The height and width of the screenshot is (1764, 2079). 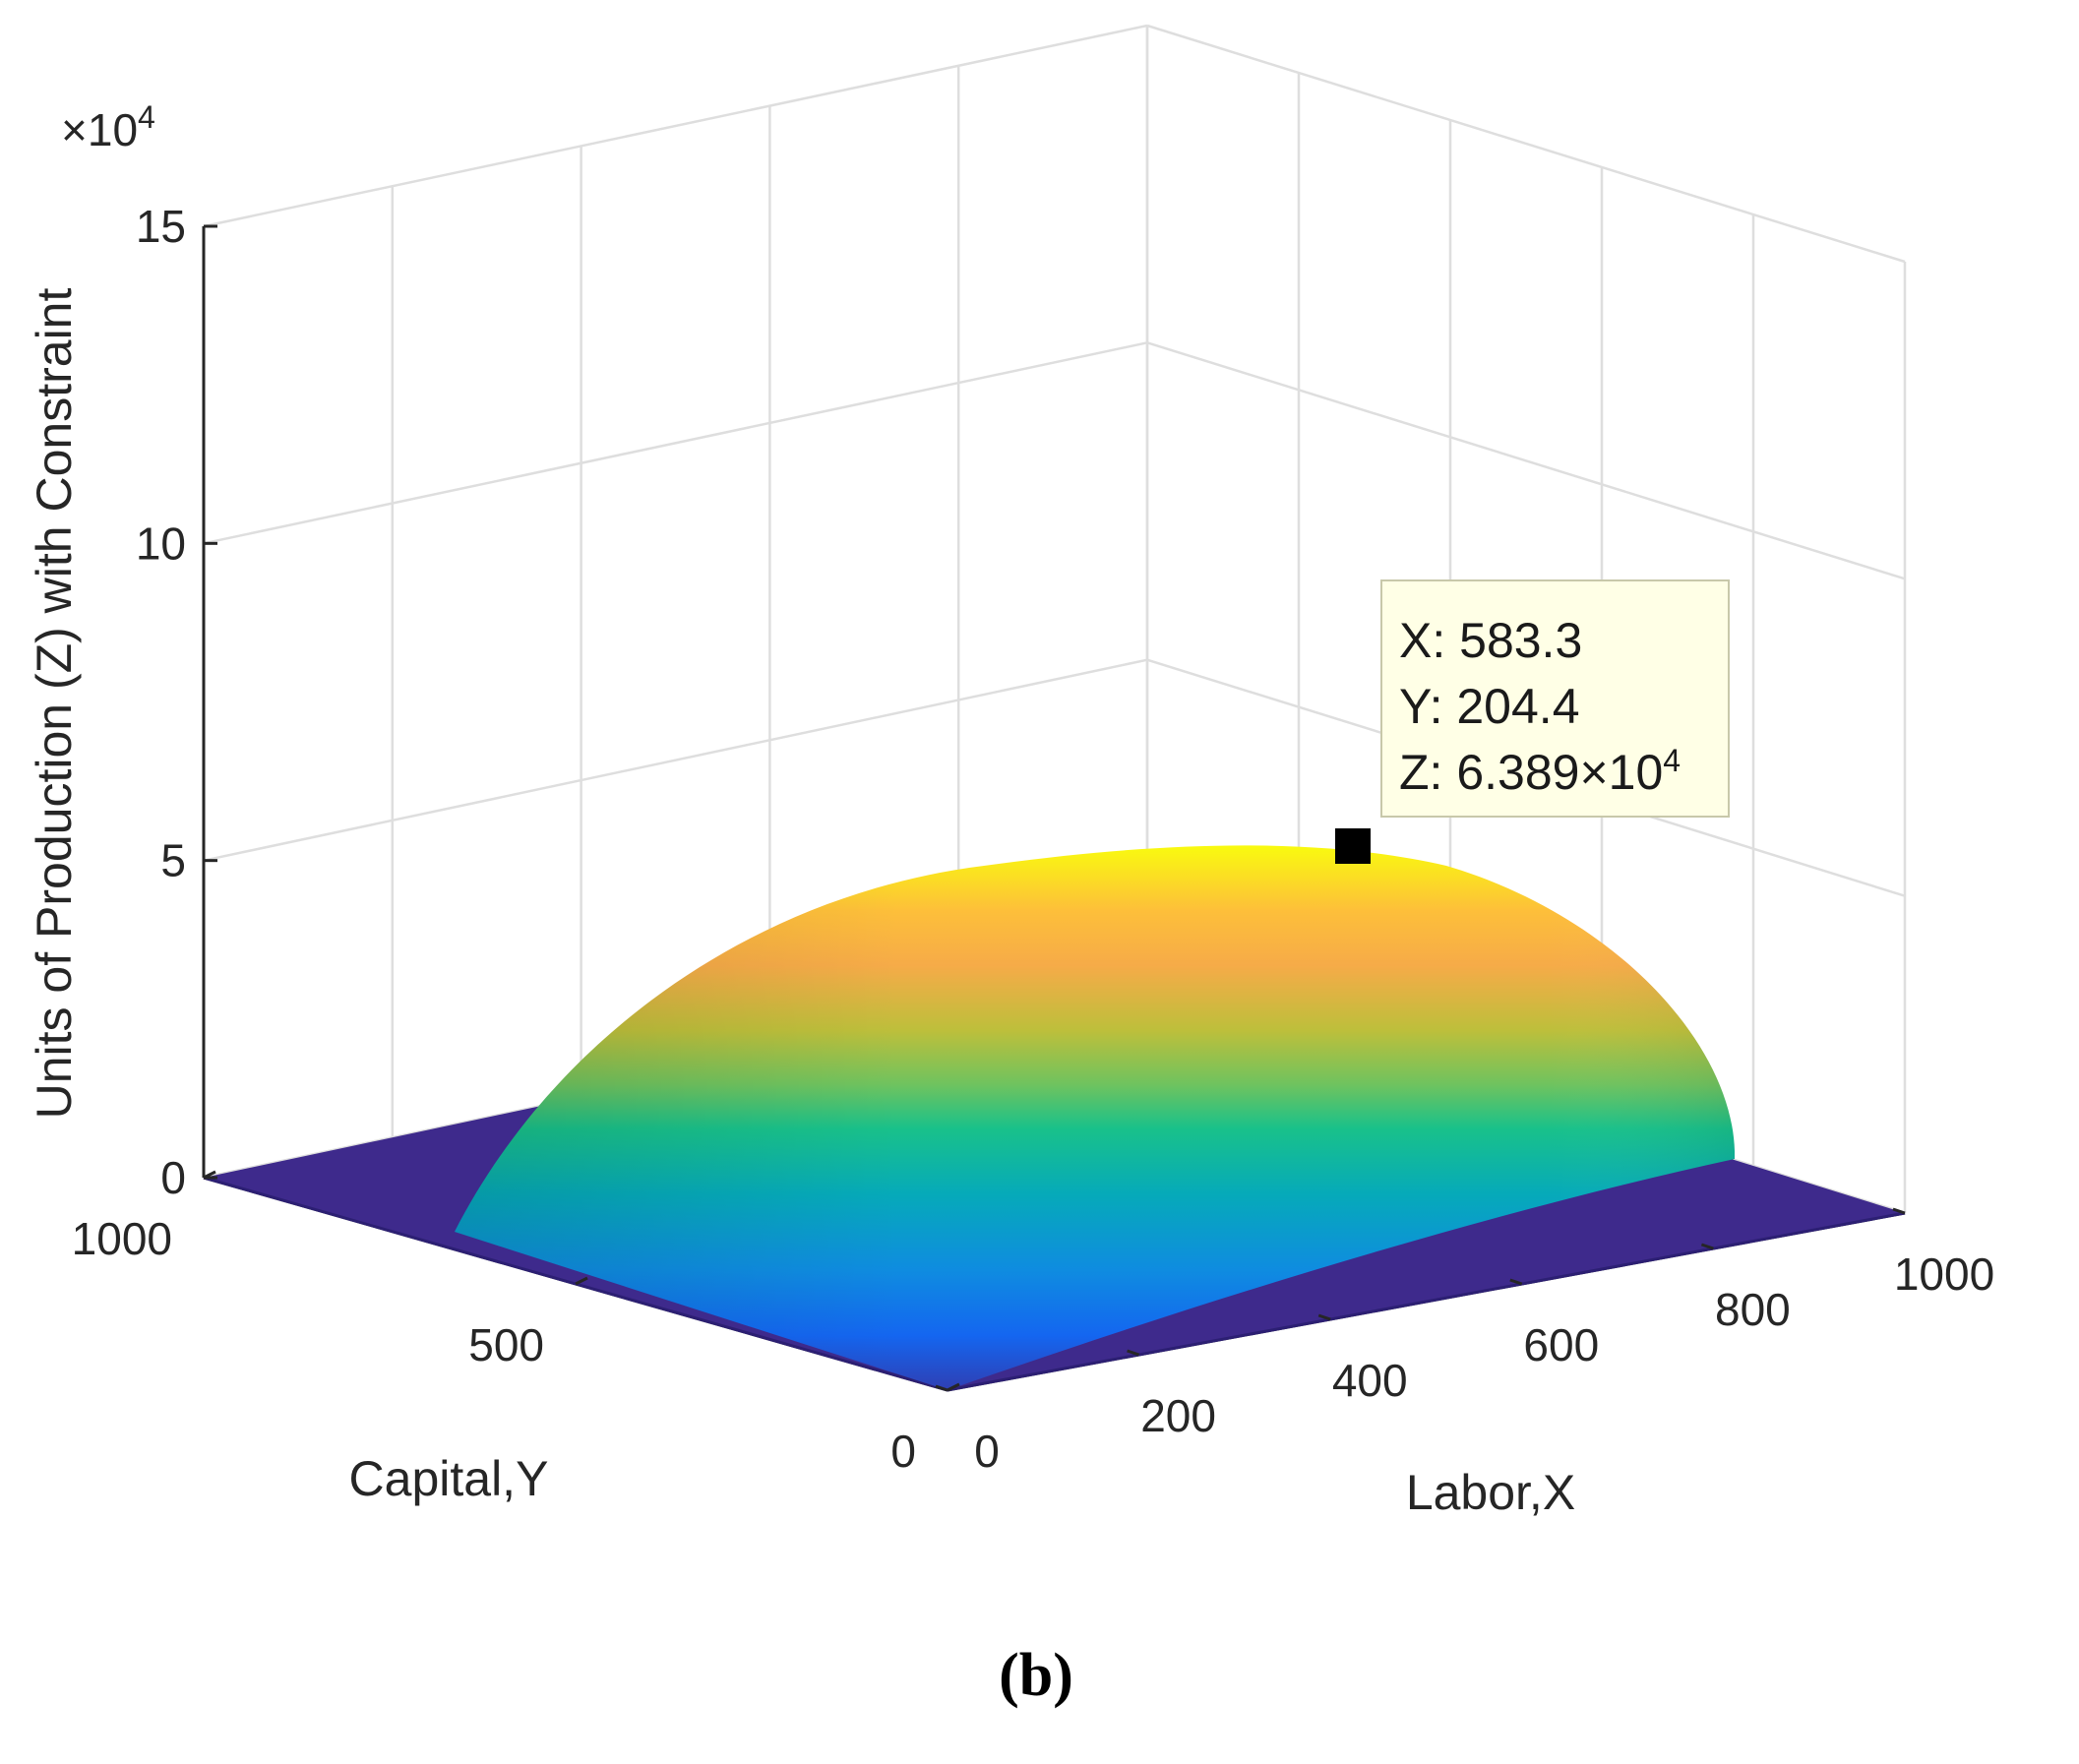 I want to click on y-tick-label: 1000, so click(x=122, y=1238).